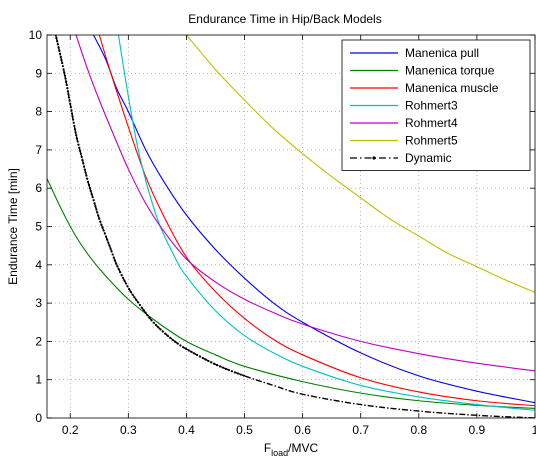 The image size is (536, 461). Describe the element at coordinates (360, 430) in the screenshot. I see `x-tick-label: 0.7` at that location.